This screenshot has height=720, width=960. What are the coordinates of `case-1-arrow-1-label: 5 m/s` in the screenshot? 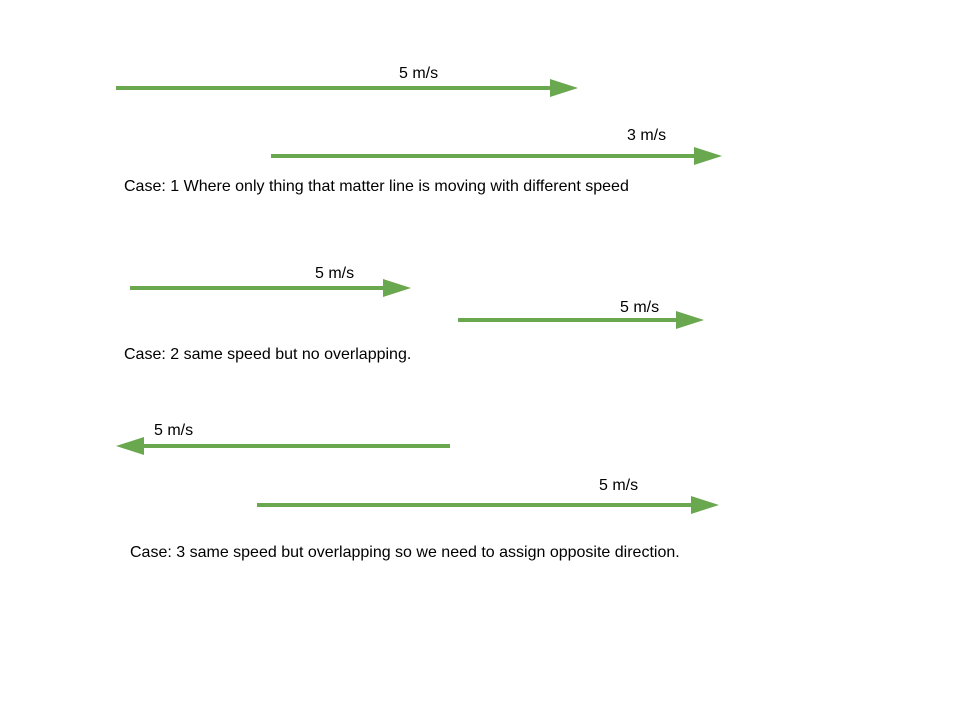 It's located at (419, 73).